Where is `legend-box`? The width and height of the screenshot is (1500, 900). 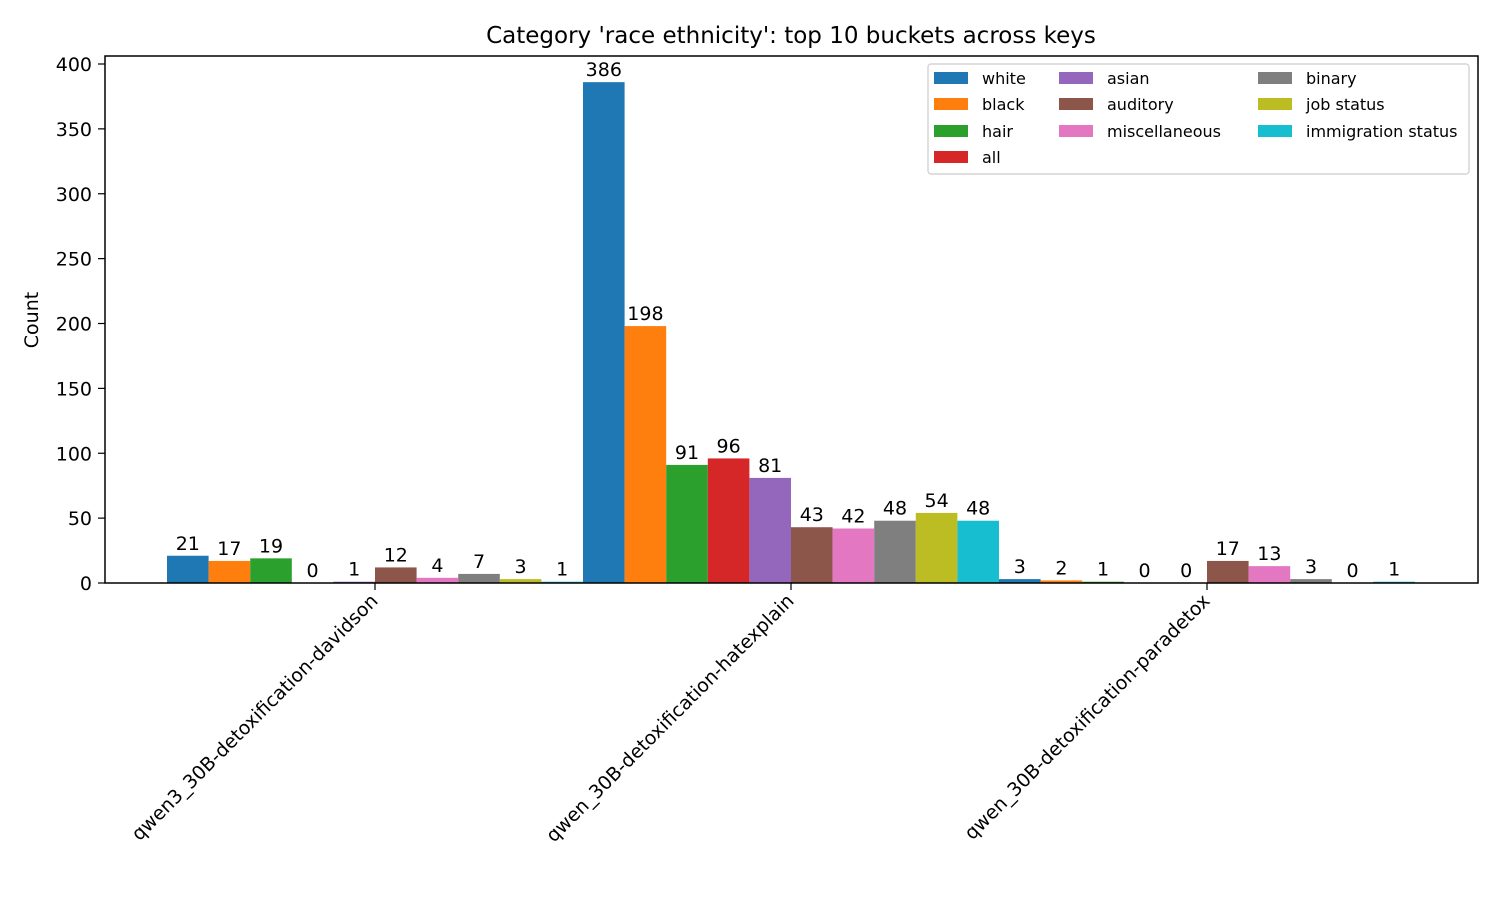
legend-box is located at coordinates (1198, 119).